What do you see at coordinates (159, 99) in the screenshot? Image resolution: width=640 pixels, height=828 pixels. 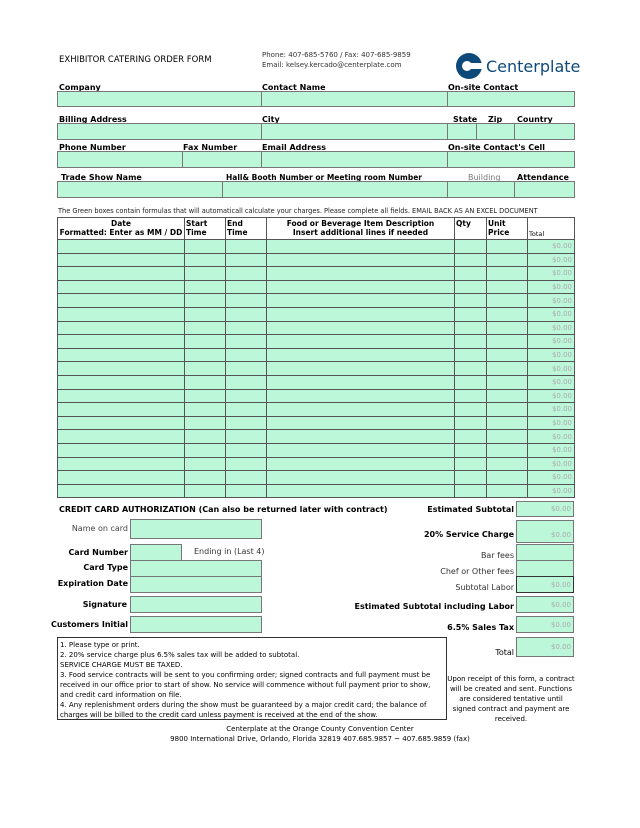 I see `company-input` at bounding box center [159, 99].